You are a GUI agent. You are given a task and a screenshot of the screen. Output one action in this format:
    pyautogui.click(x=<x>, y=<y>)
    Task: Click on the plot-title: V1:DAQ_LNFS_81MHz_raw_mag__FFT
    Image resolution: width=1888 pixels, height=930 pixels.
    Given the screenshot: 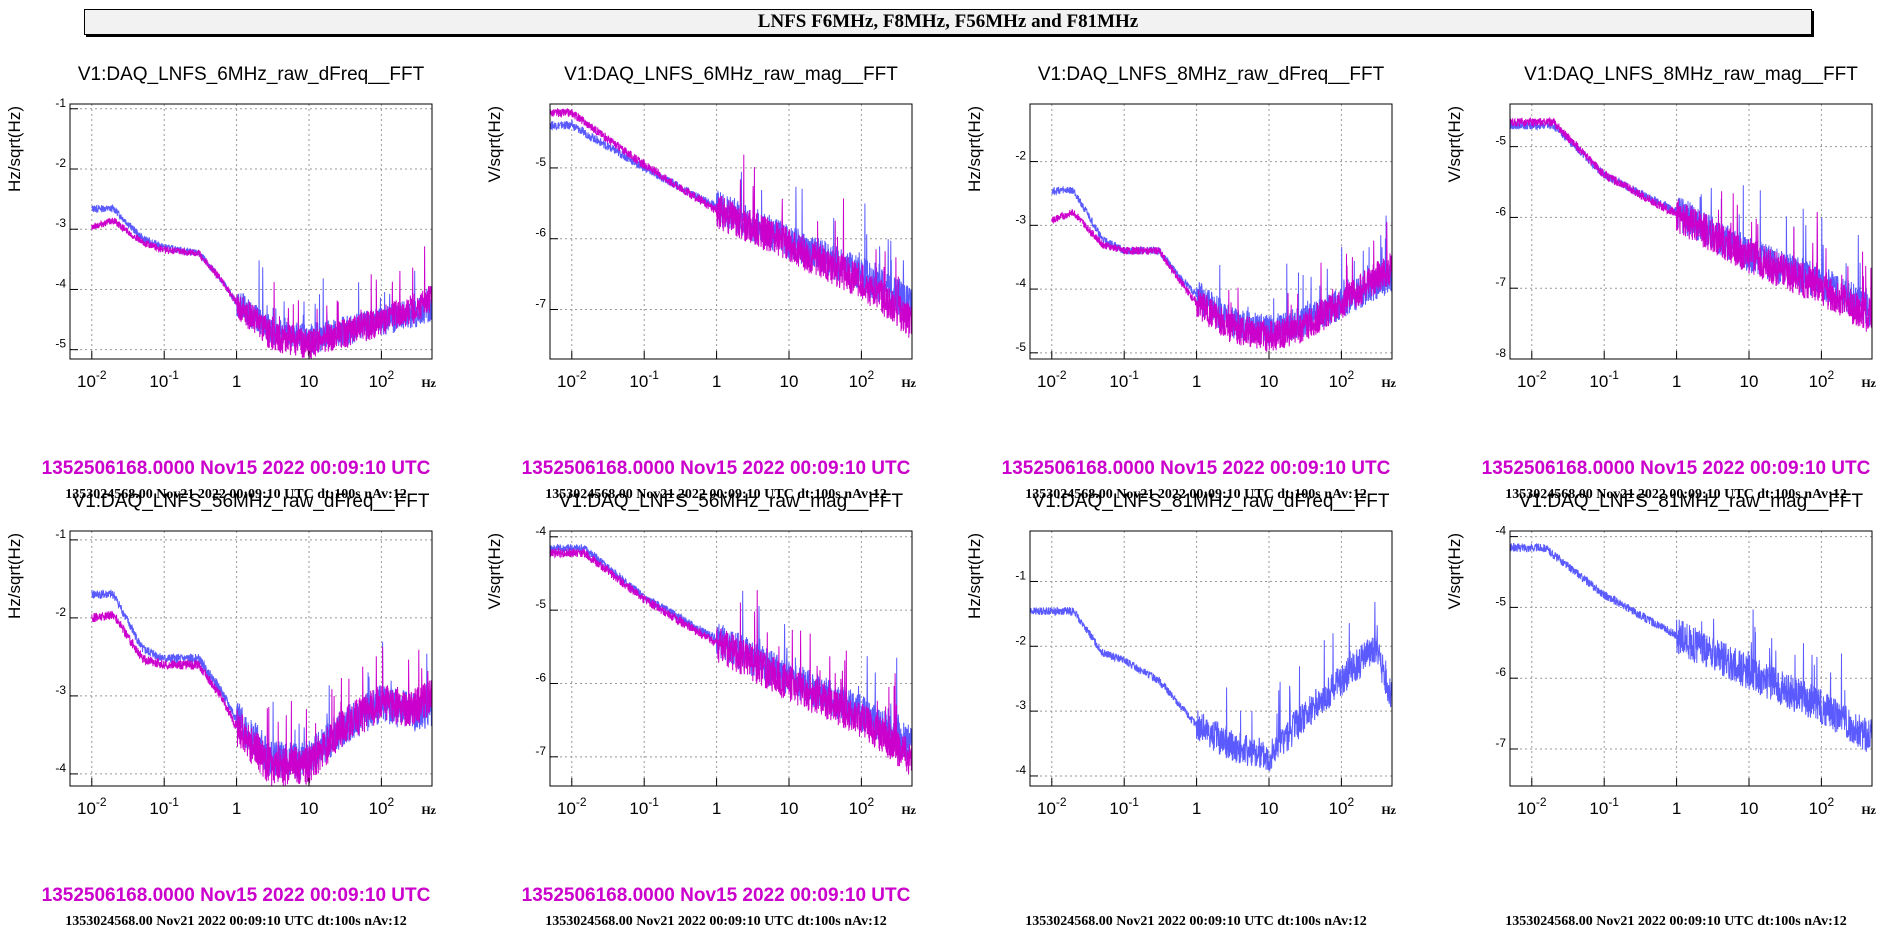 What is the action you would take?
    pyautogui.click(x=1691, y=501)
    